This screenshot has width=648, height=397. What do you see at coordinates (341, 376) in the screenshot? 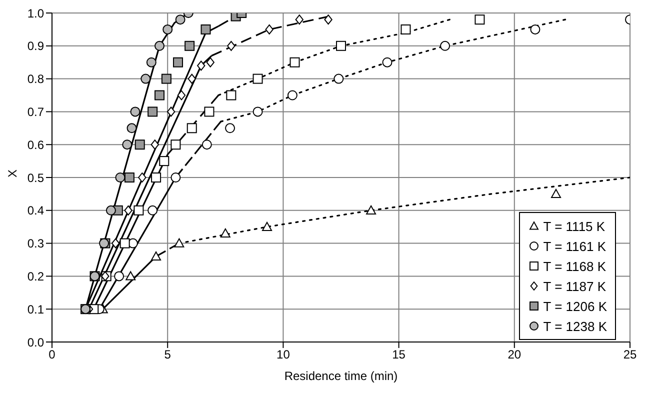
I see `x-axis-title: Residence time (min)` at bounding box center [341, 376].